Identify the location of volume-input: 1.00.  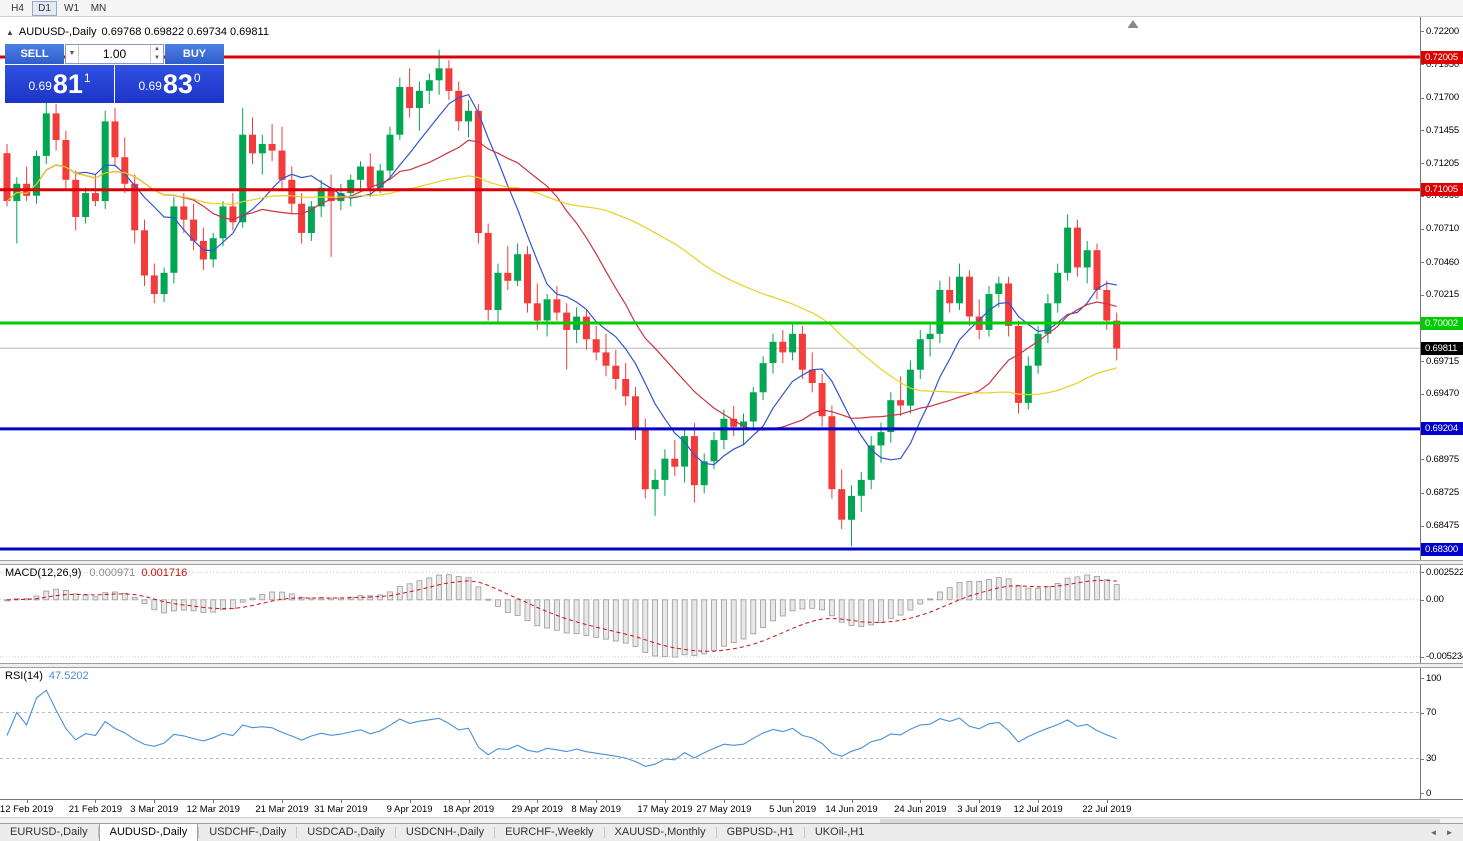
(114, 54).